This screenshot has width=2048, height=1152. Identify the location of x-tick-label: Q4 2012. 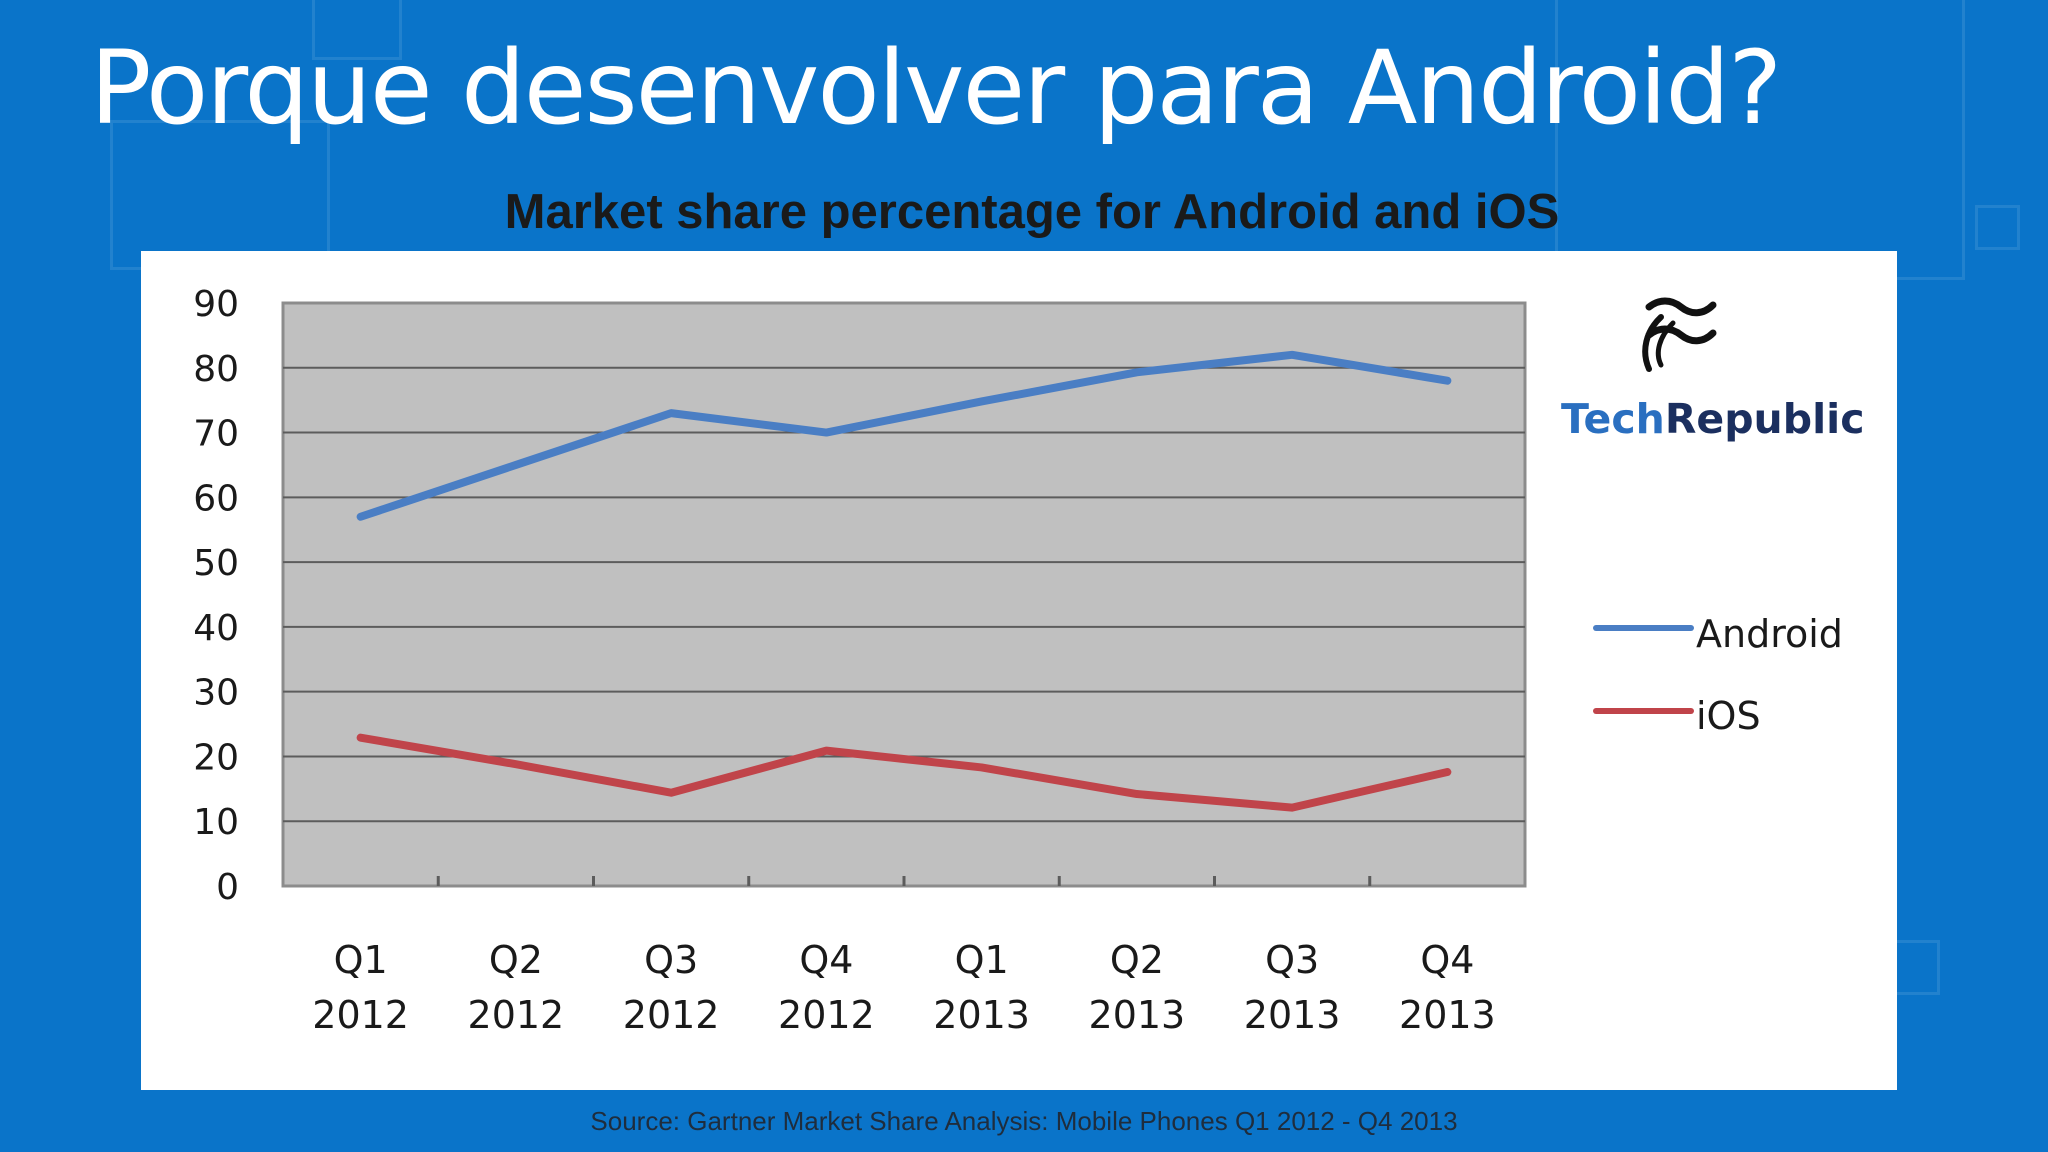
(826, 987).